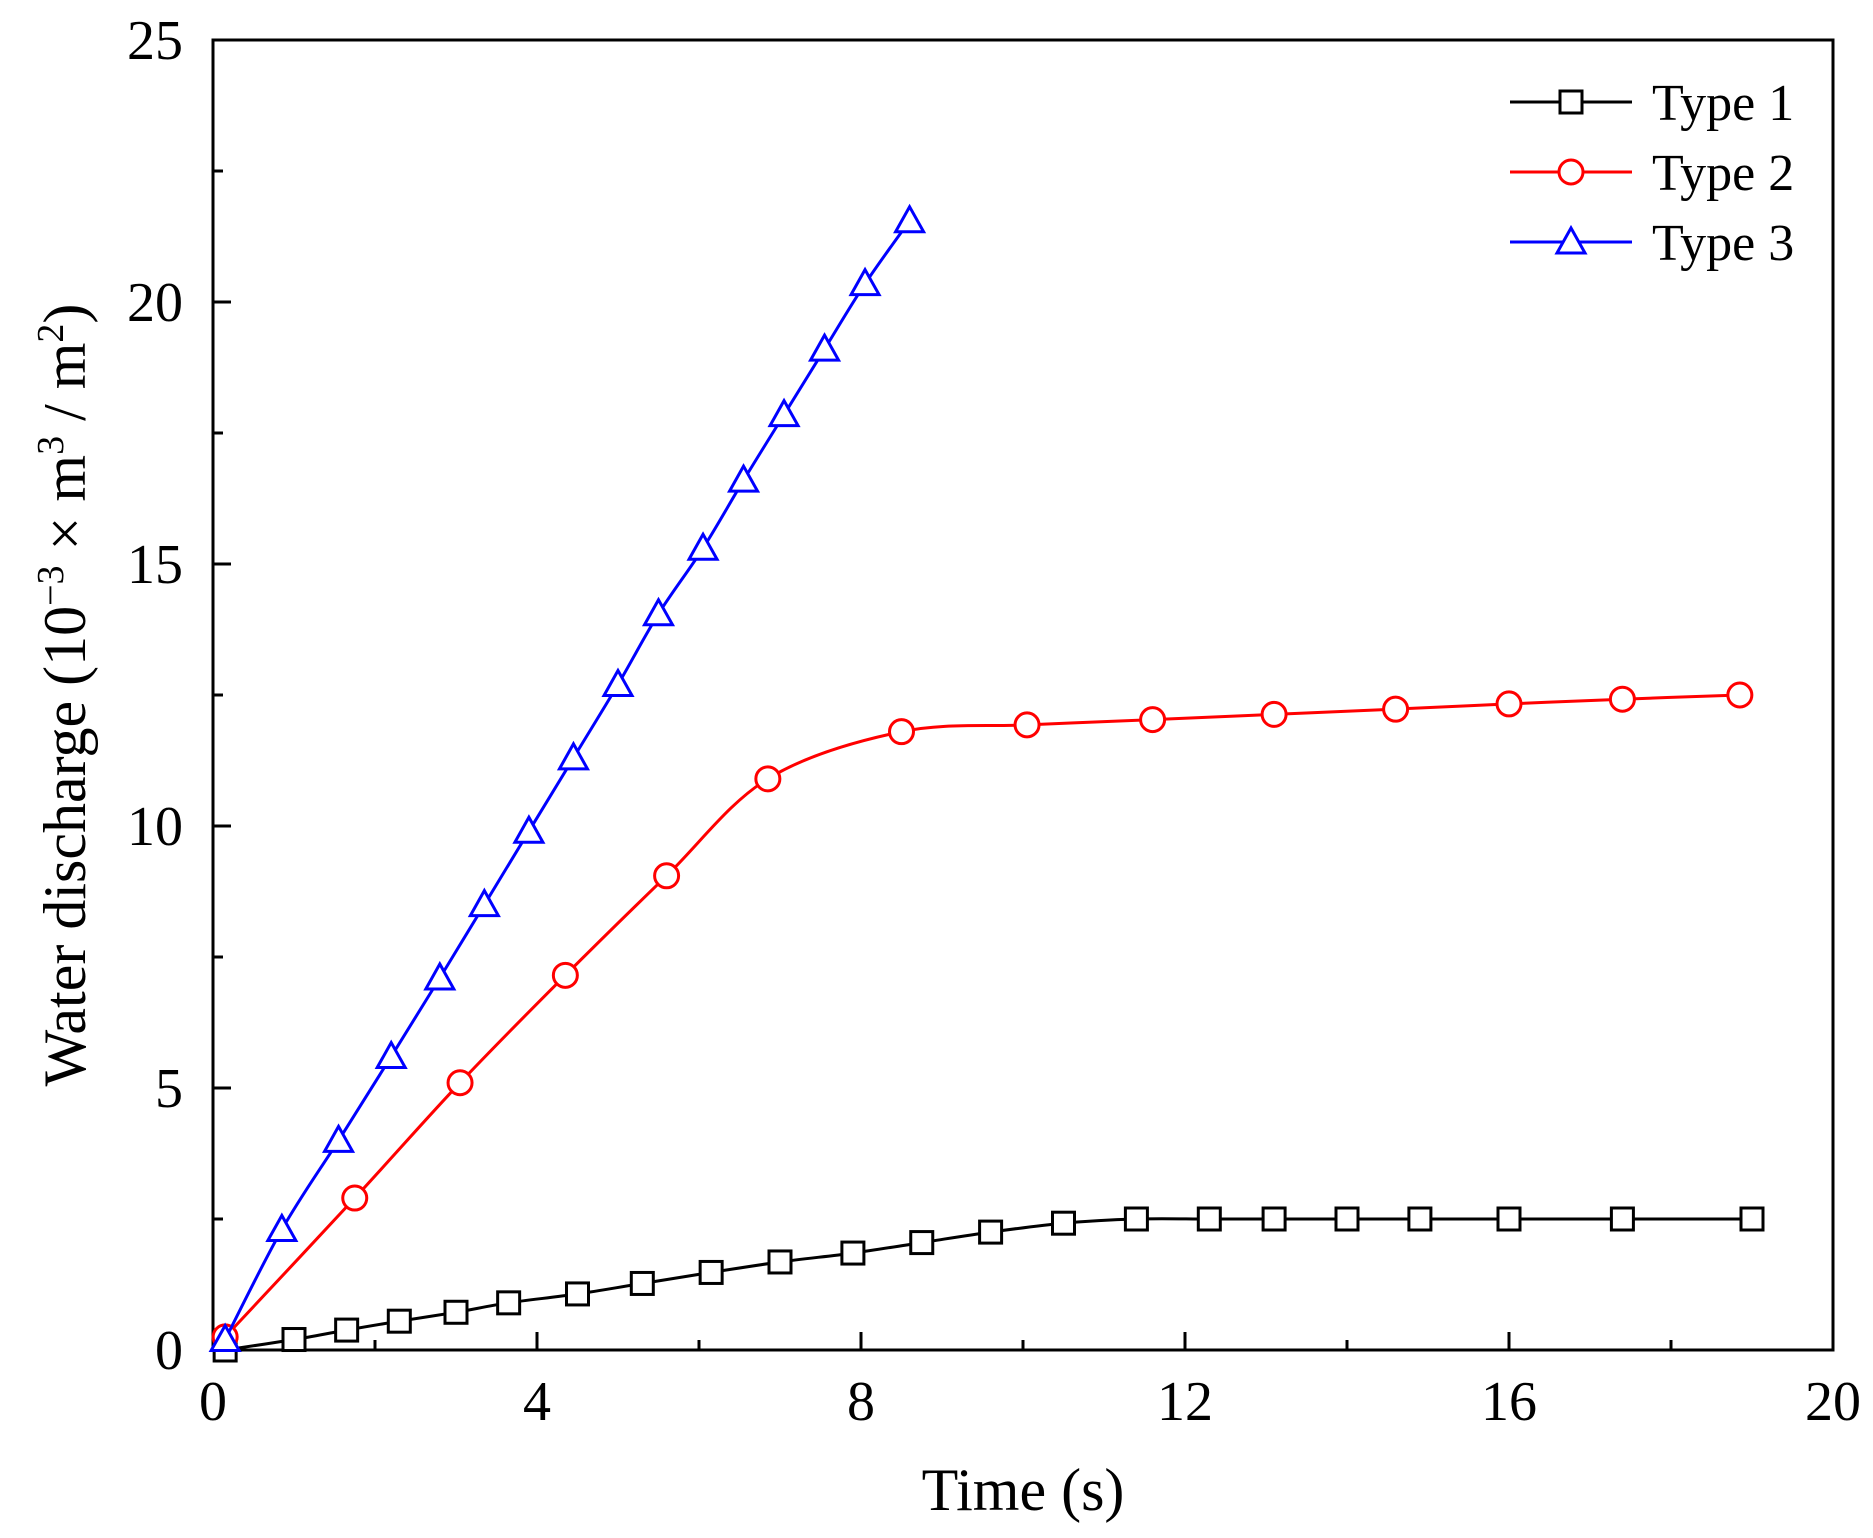 The image size is (1873, 1538). I want to click on y-axis-title-superscript: −3, so click(51, 585).